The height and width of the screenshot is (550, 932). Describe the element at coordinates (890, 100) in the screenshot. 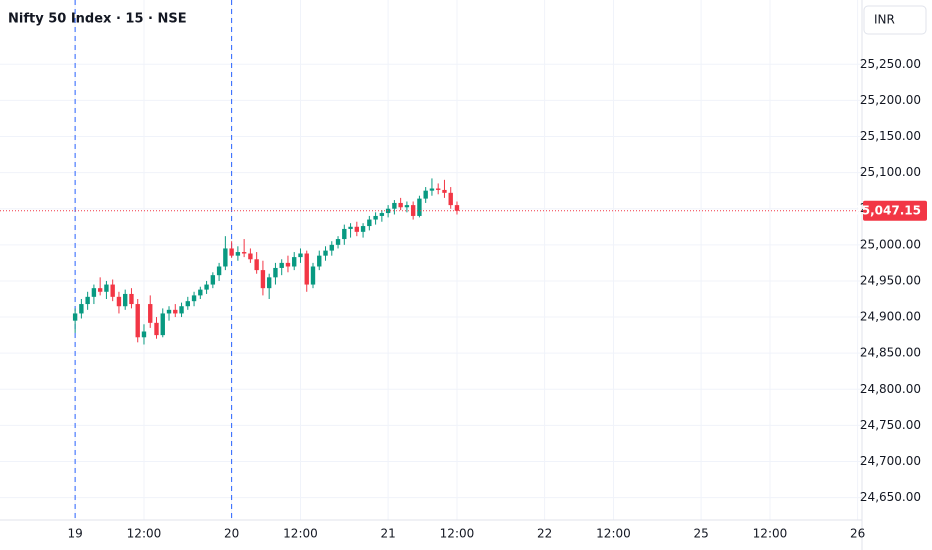

I see `y-tick-label: 25,200.00` at that location.